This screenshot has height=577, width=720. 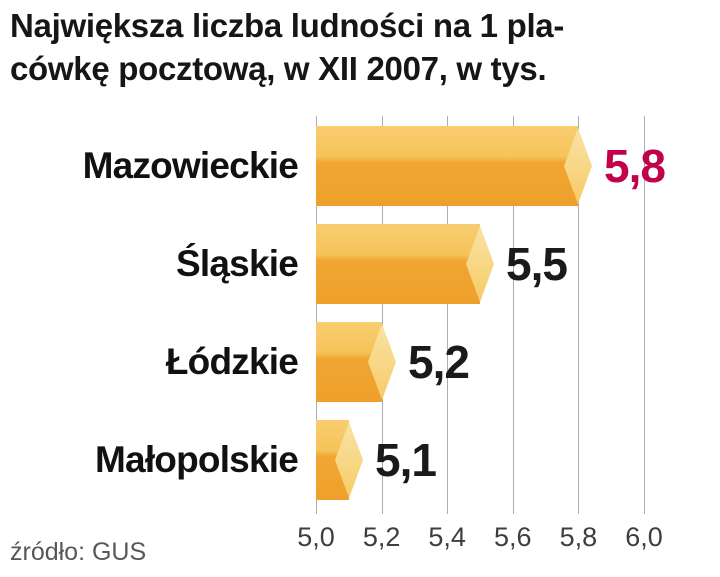 I want to click on x-tick-label: 5,0, so click(x=316, y=537).